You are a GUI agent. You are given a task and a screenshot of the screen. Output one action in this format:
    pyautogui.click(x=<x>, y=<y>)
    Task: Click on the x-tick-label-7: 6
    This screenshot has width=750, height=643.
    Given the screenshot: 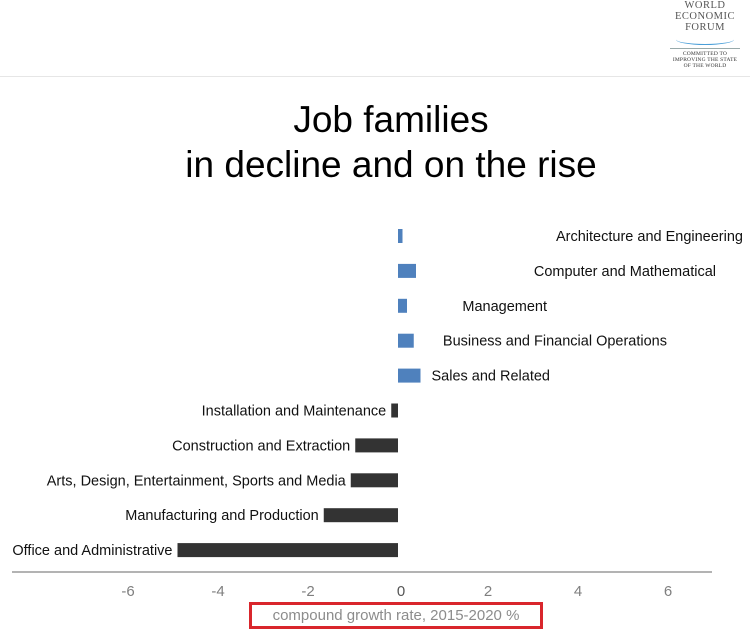 What is the action you would take?
    pyautogui.click(x=668, y=591)
    